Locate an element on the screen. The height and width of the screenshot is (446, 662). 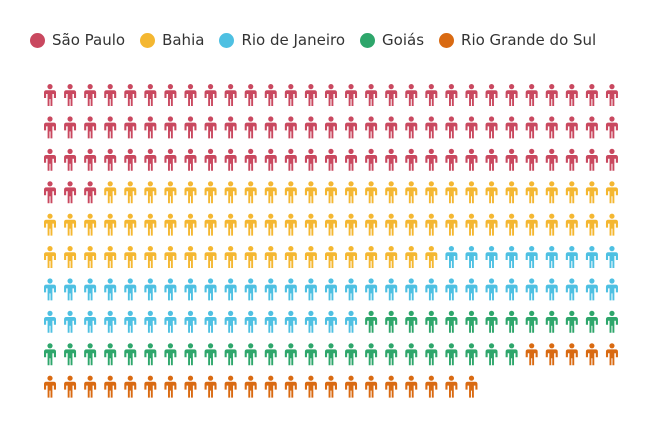
legend-item-rio-grande-do-sul: Rio Grande do Sul is located at coordinates (517, 40).